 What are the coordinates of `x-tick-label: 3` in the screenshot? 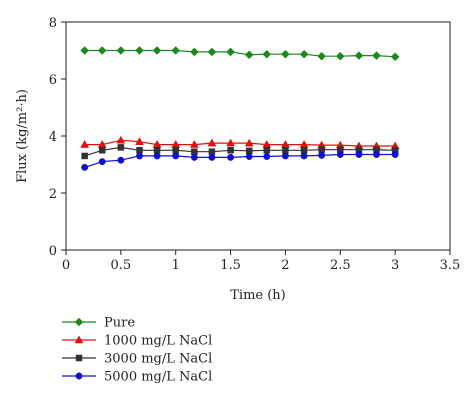 It's located at (395, 265).